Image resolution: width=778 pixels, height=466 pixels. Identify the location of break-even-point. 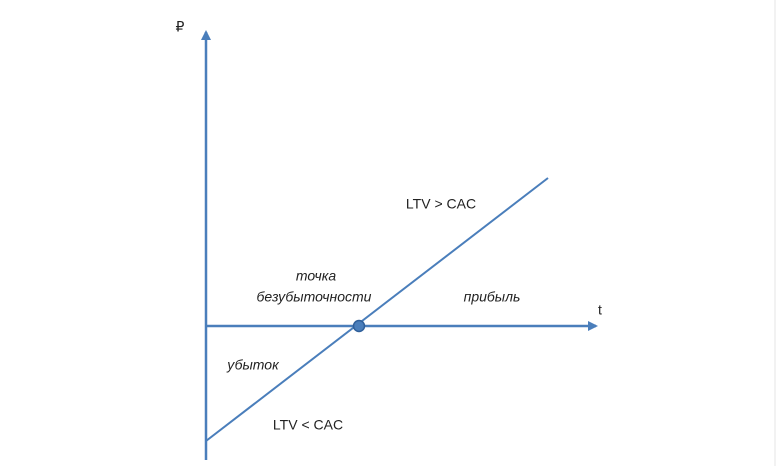
(359, 326).